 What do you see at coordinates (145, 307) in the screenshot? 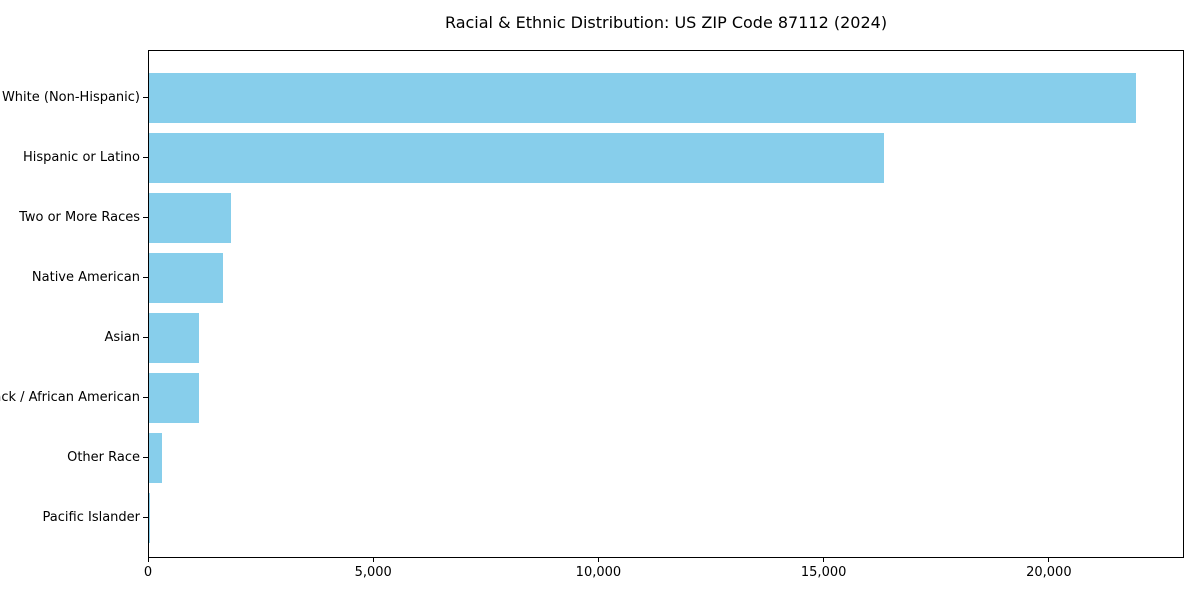
I see `y-axis-tick-marks` at bounding box center [145, 307].